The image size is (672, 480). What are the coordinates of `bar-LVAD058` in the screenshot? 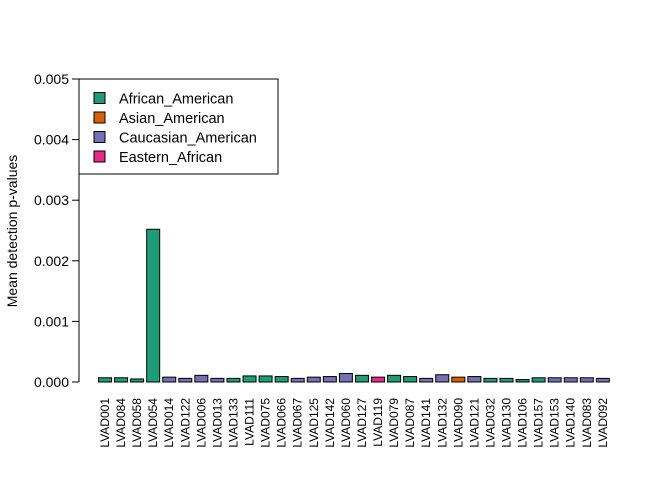 It's located at (137, 380).